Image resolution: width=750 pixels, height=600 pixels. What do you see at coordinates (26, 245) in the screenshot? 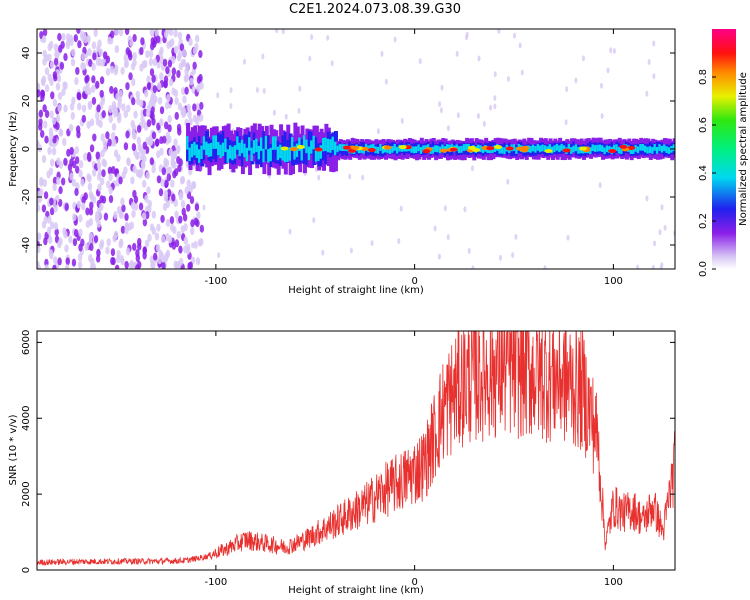
I see `top-y-tick-label: -40` at bounding box center [26, 245].